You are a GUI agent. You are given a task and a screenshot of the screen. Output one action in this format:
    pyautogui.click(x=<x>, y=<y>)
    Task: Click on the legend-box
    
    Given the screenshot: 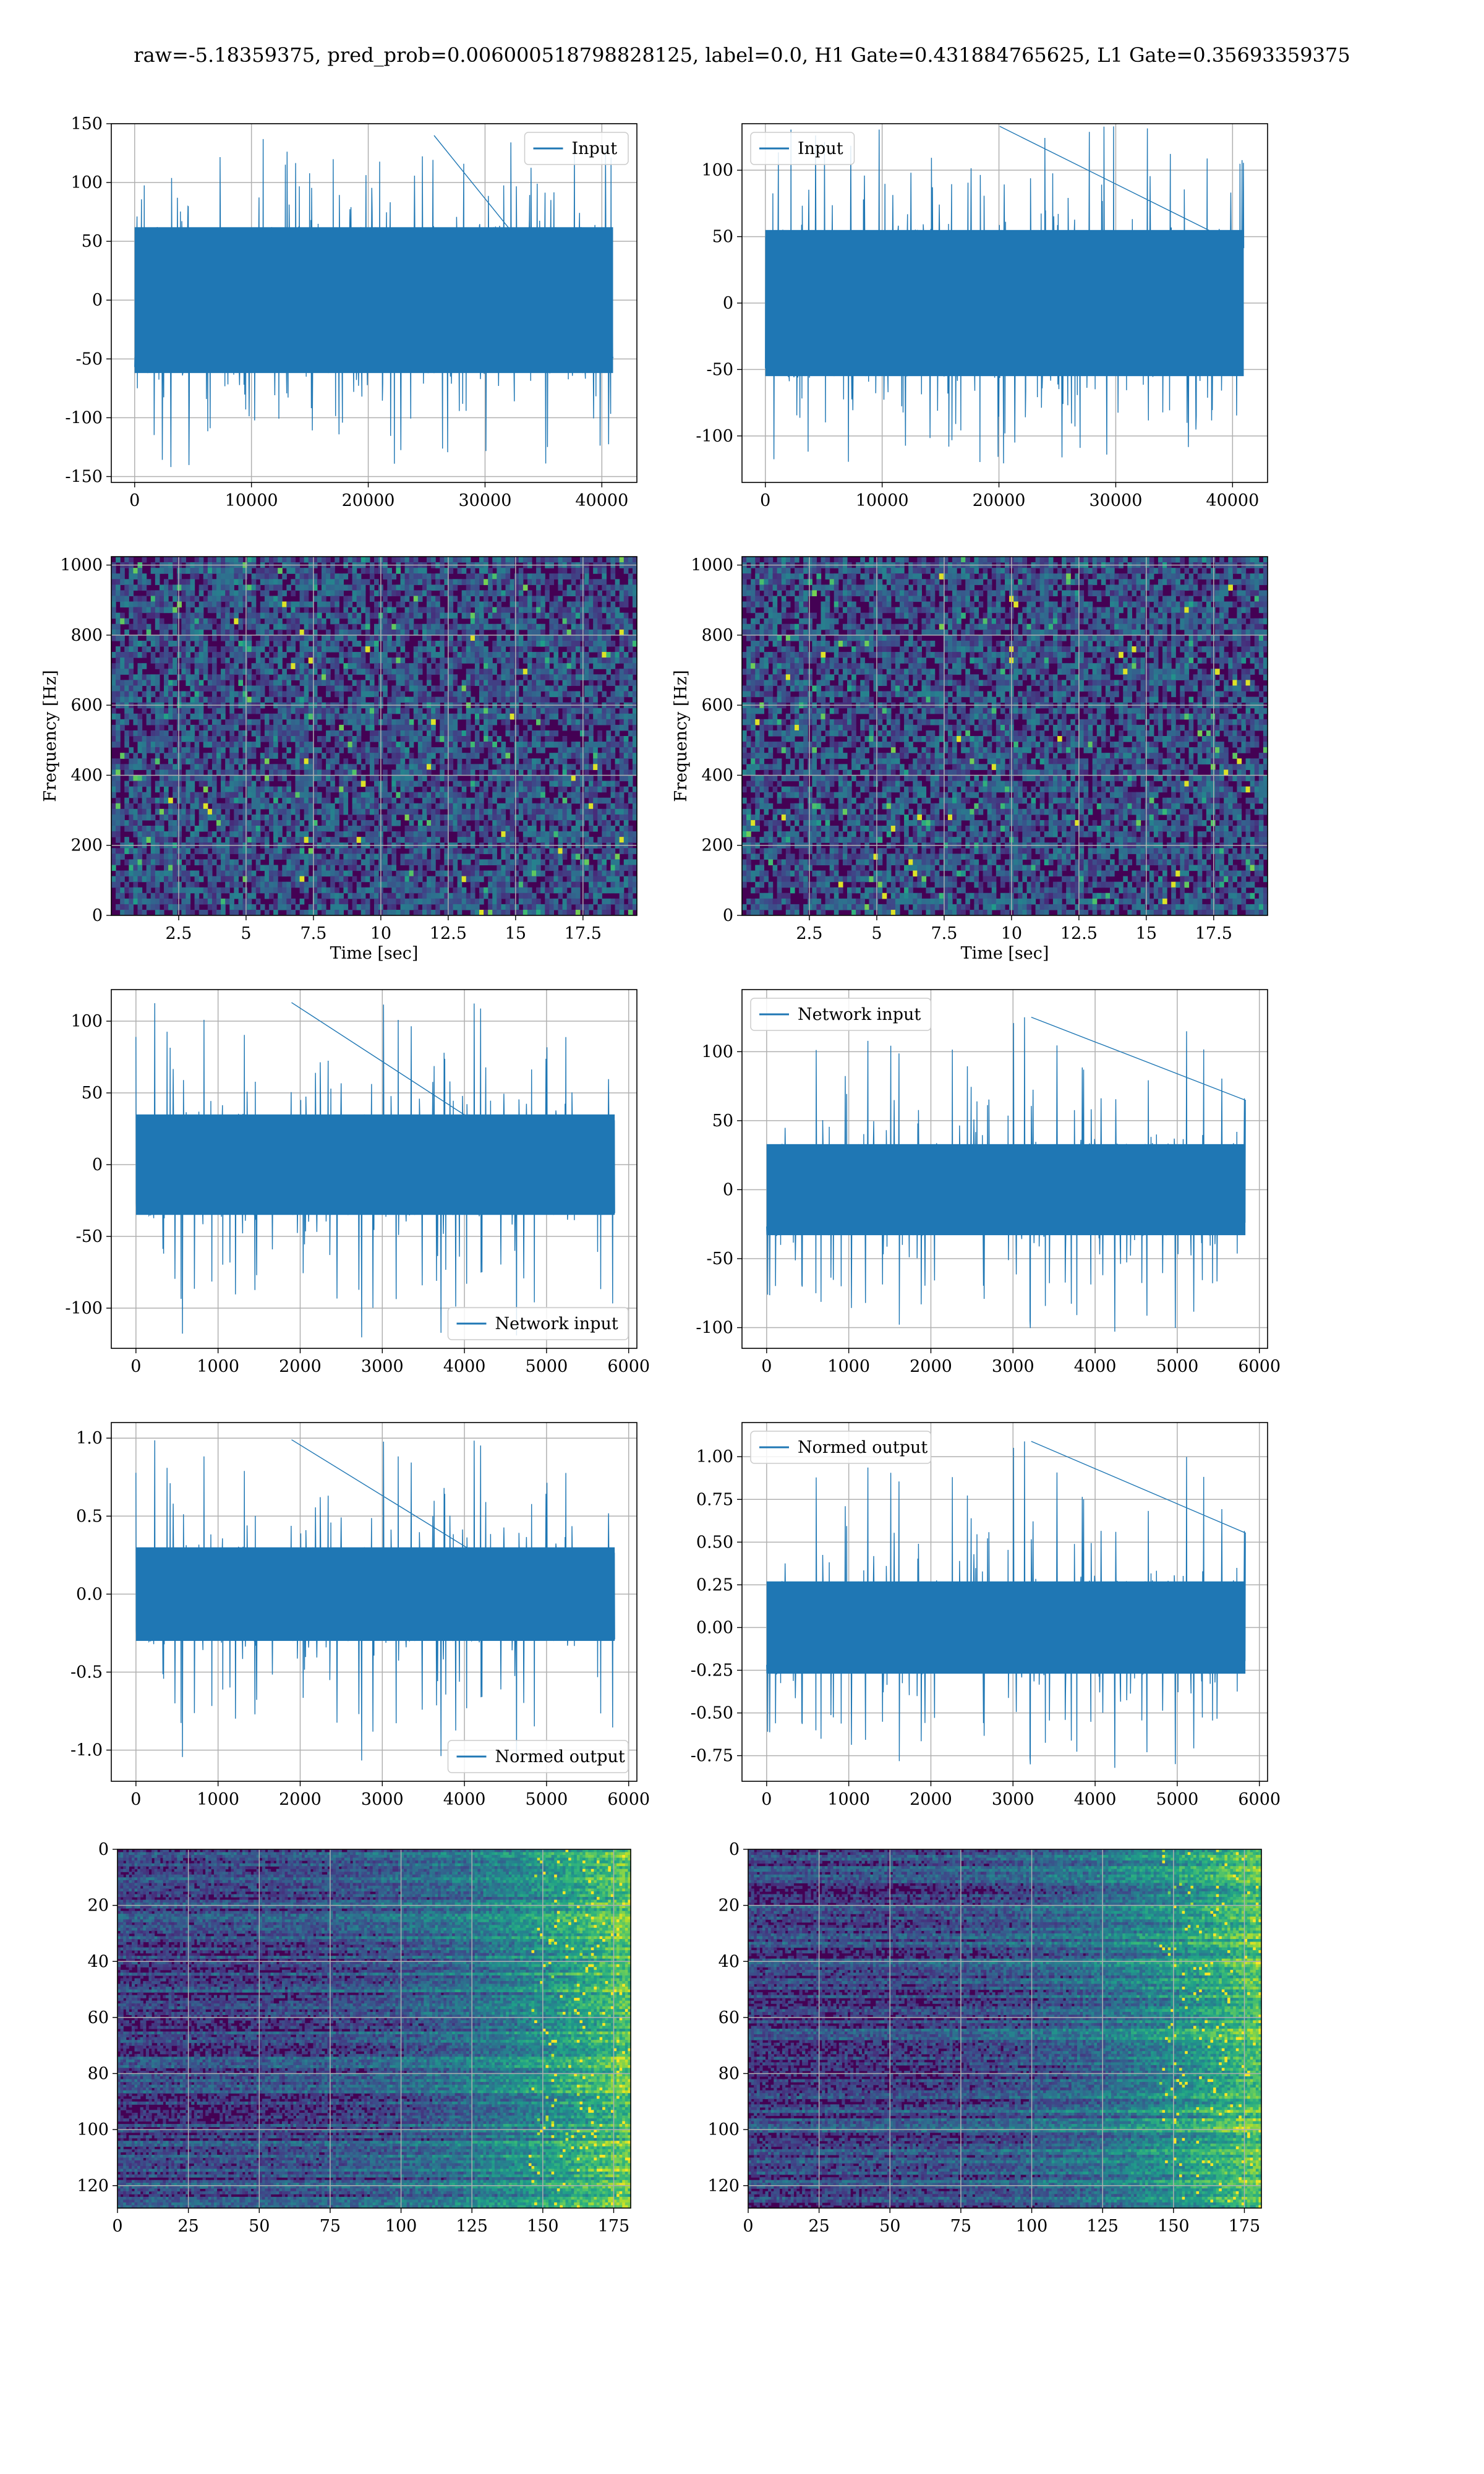 What is the action you would take?
    pyautogui.click(x=802, y=148)
    